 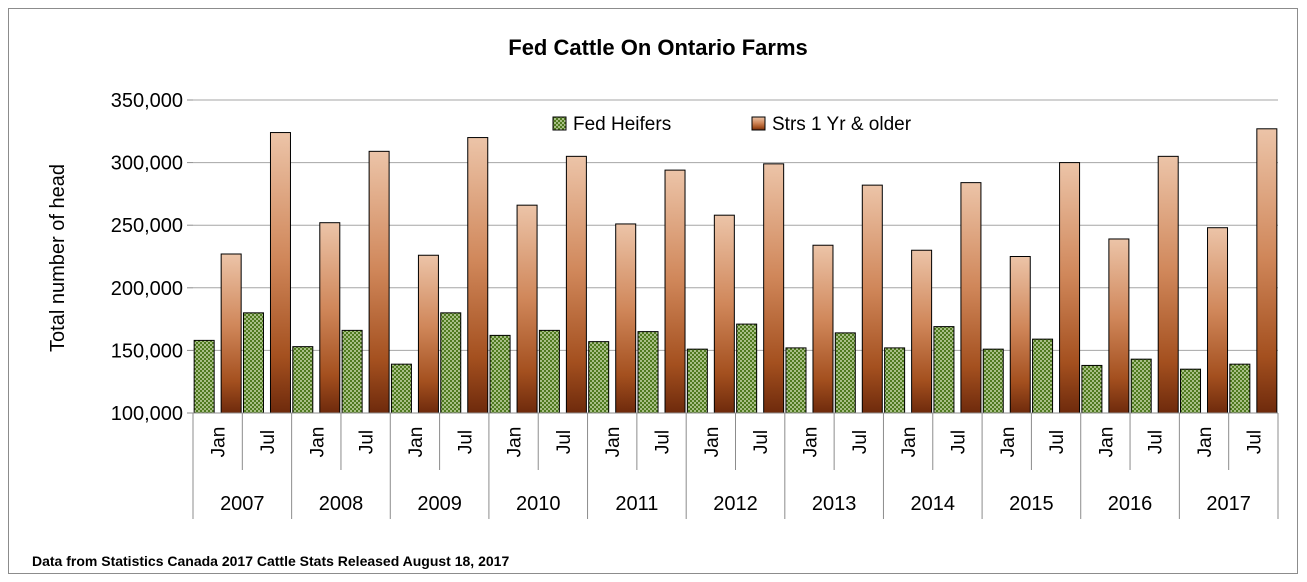 What do you see at coordinates (58, 258) in the screenshot?
I see `y-axis-label: Total number of head` at bounding box center [58, 258].